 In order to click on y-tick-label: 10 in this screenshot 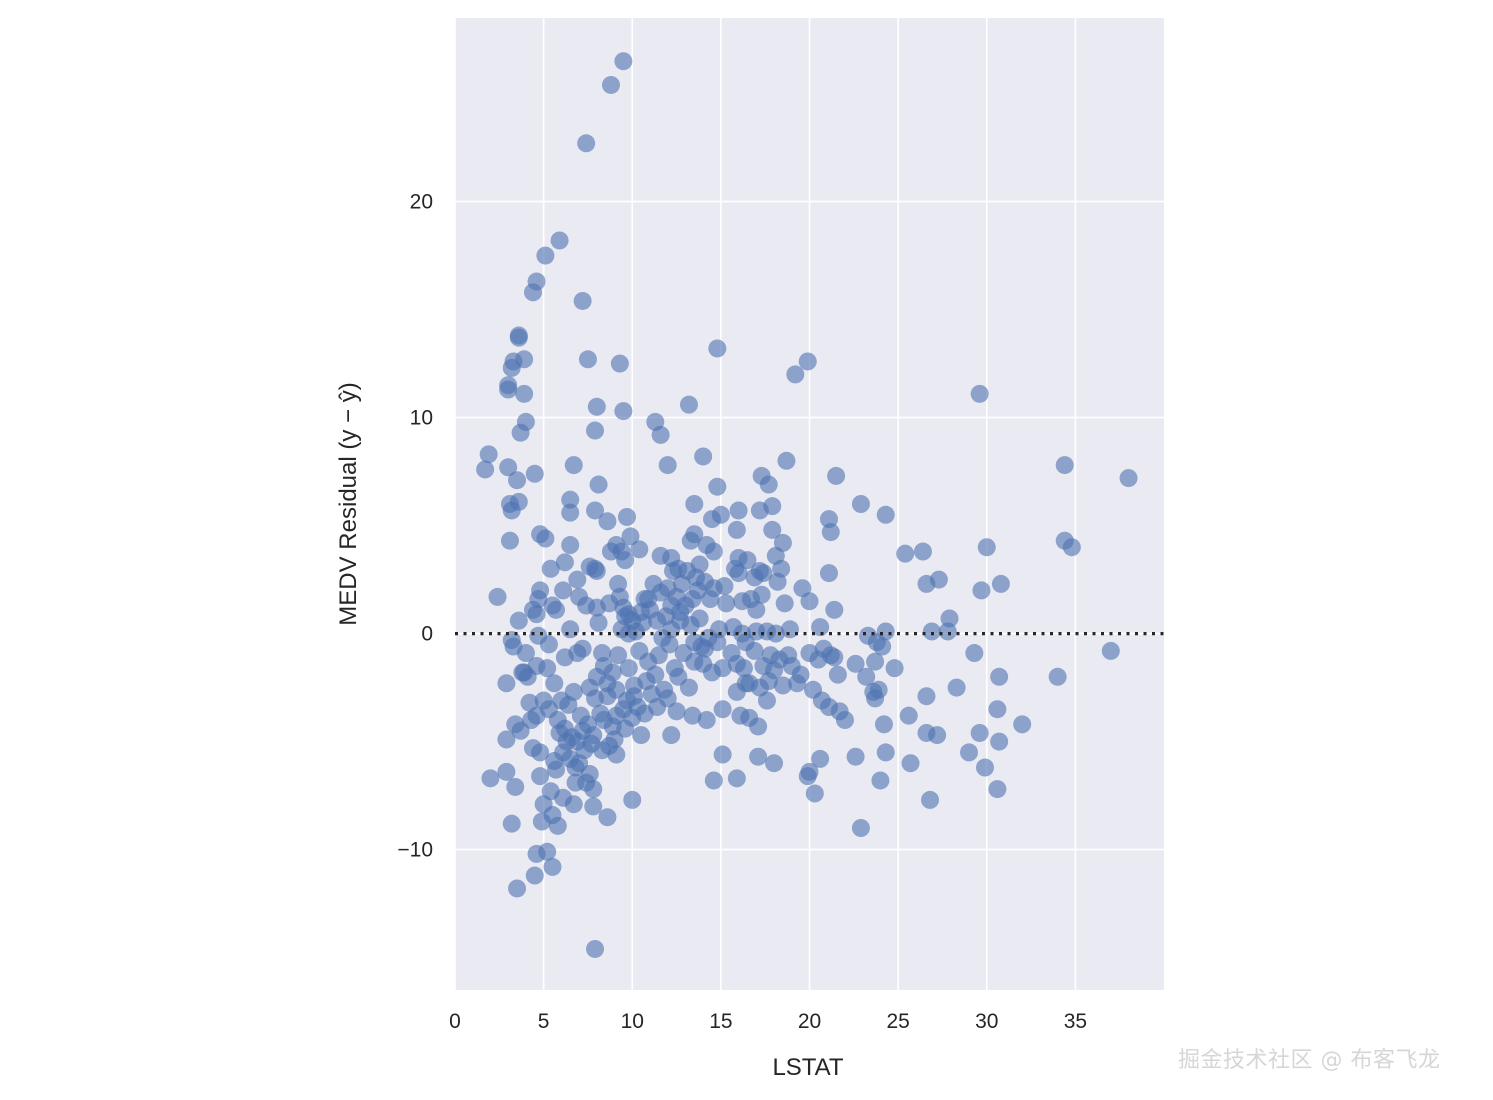, I will do `click(421, 418)`.